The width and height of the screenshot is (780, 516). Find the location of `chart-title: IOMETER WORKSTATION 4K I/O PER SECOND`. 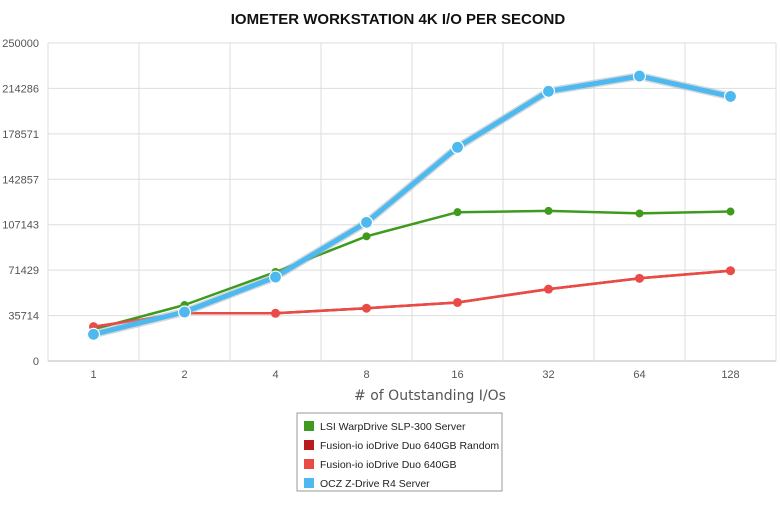

chart-title: IOMETER WORKSTATION 4K I/O PER SECOND is located at coordinates (398, 19).